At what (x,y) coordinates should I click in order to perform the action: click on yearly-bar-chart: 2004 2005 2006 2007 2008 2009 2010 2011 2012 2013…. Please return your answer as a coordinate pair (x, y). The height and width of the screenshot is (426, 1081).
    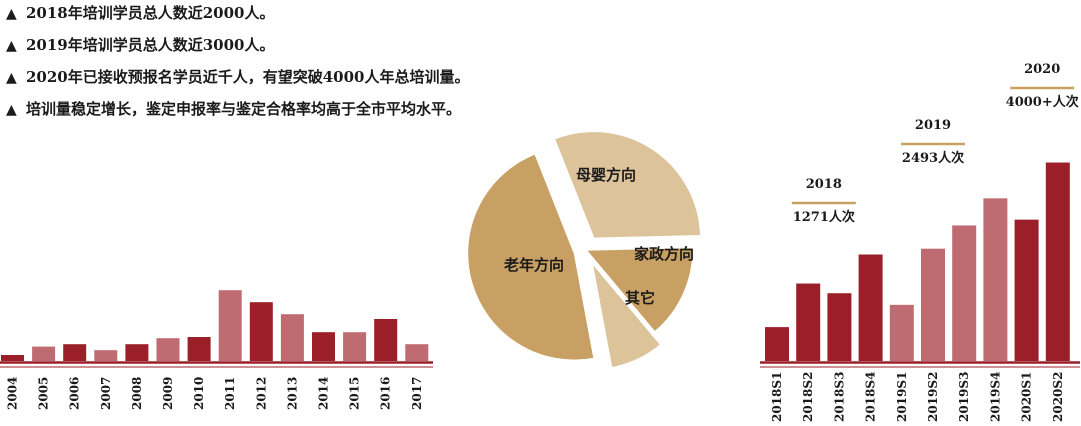
    Looking at the image, I should click on (216, 350).